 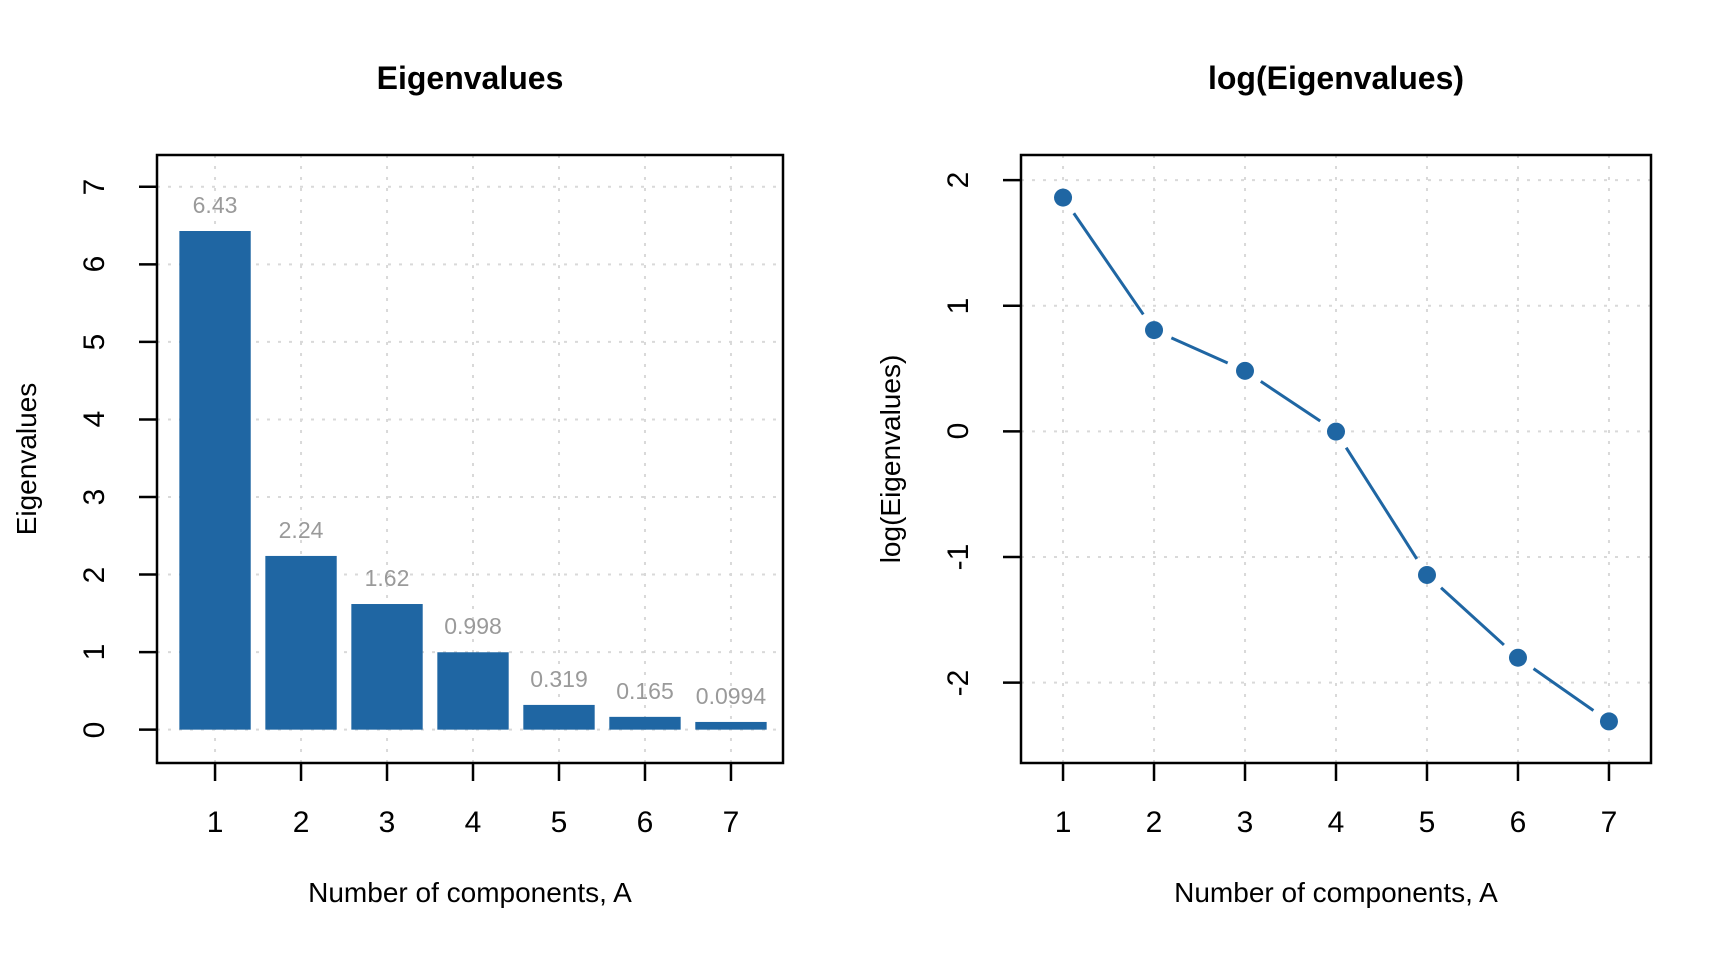 I want to click on bar-value-label: 1.62, so click(x=387, y=578).